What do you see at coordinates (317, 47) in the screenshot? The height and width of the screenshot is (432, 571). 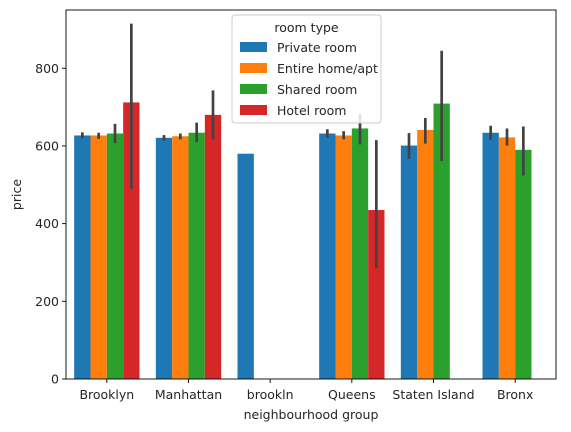 I see `legend-entry-0: Private room` at bounding box center [317, 47].